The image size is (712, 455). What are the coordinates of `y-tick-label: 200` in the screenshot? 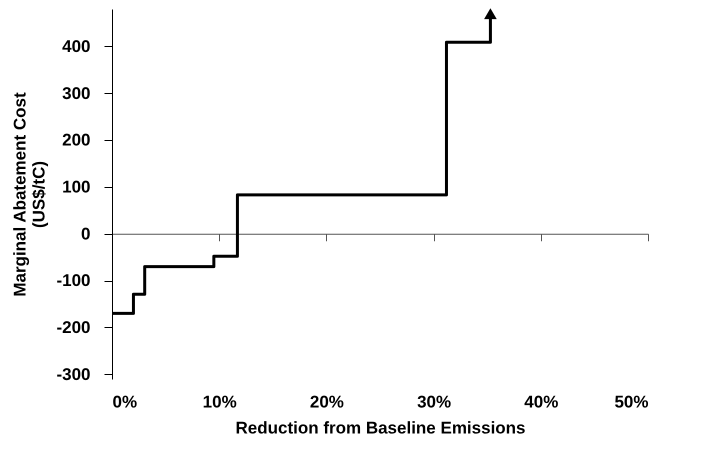 It's located at (76, 140).